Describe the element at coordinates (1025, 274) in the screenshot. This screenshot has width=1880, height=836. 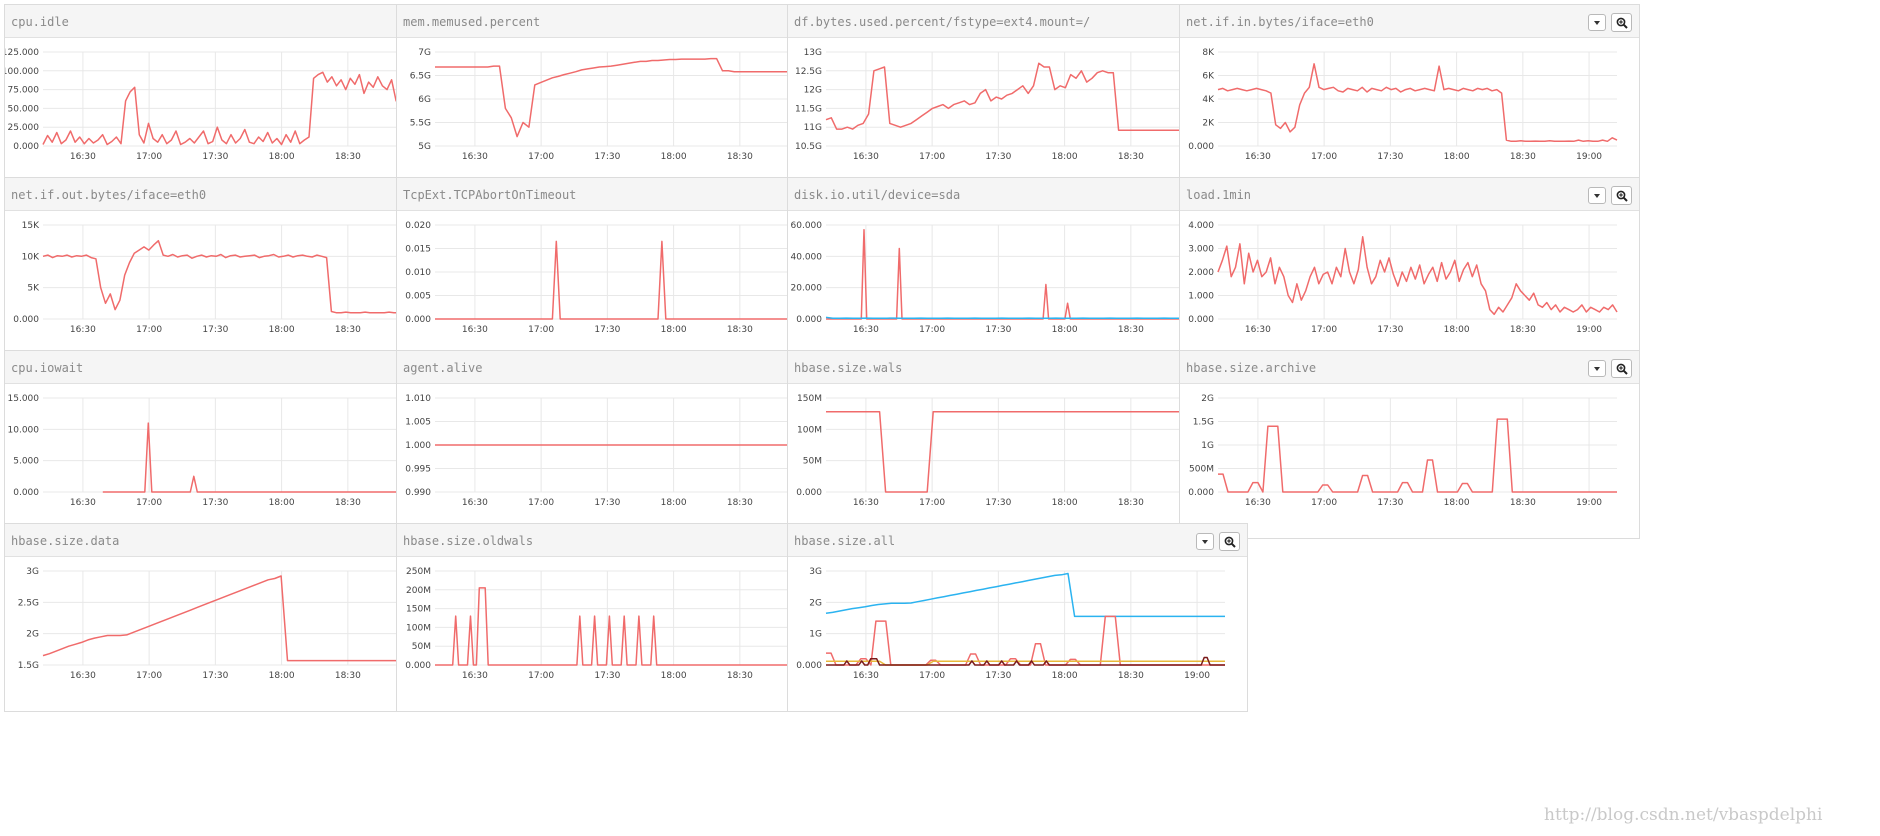
I see `series-line-io-util` at that location.